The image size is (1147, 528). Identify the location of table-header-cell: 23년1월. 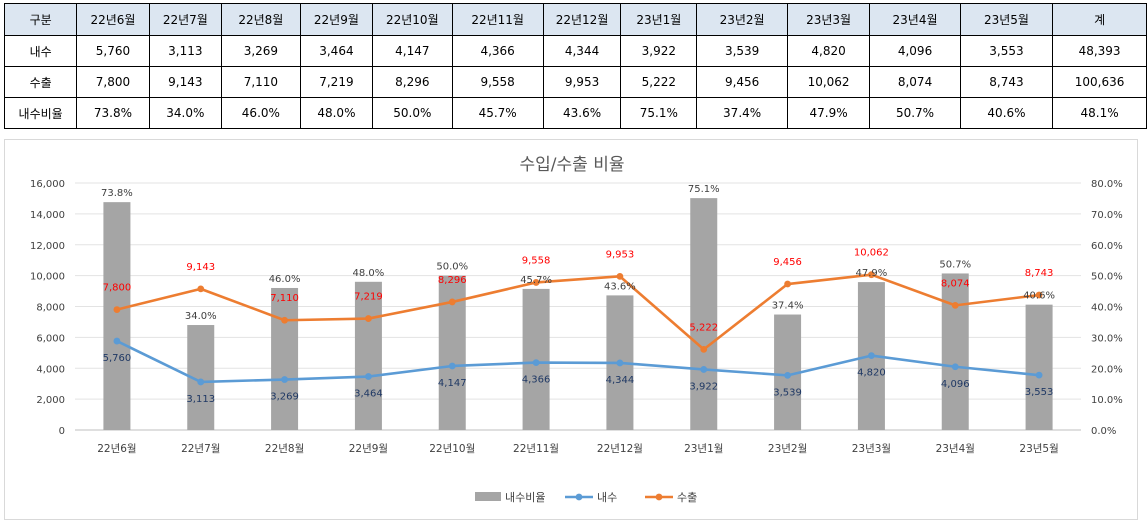
(659, 19).